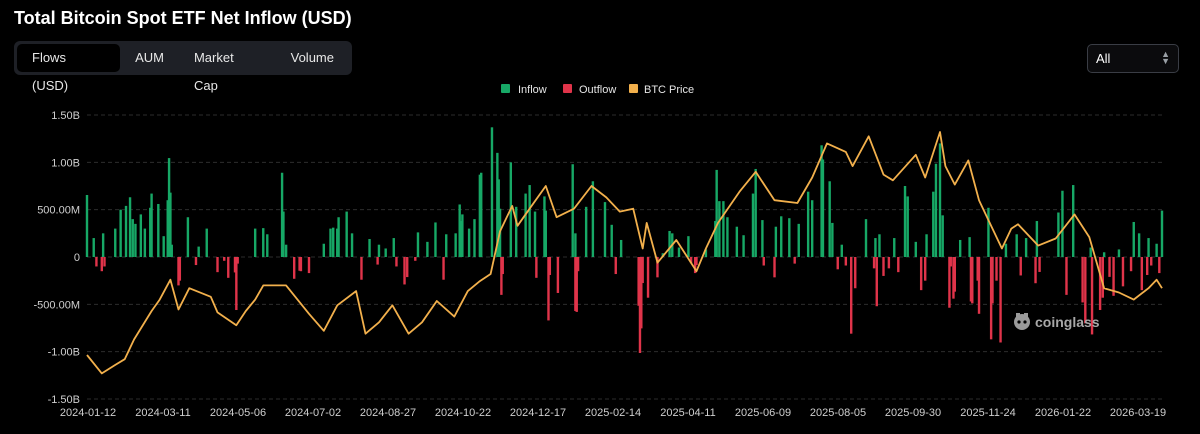 This screenshot has height=434, width=1200. Describe the element at coordinates (532, 90) in the screenshot. I see `legend-label-inflow: Inflow` at that location.